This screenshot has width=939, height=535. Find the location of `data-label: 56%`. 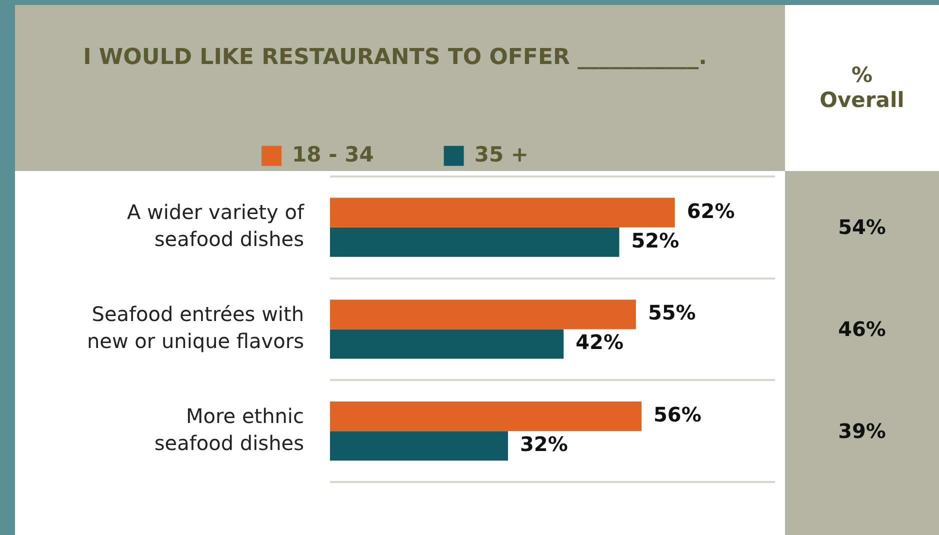

data-label: 56% is located at coordinates (678, 414).